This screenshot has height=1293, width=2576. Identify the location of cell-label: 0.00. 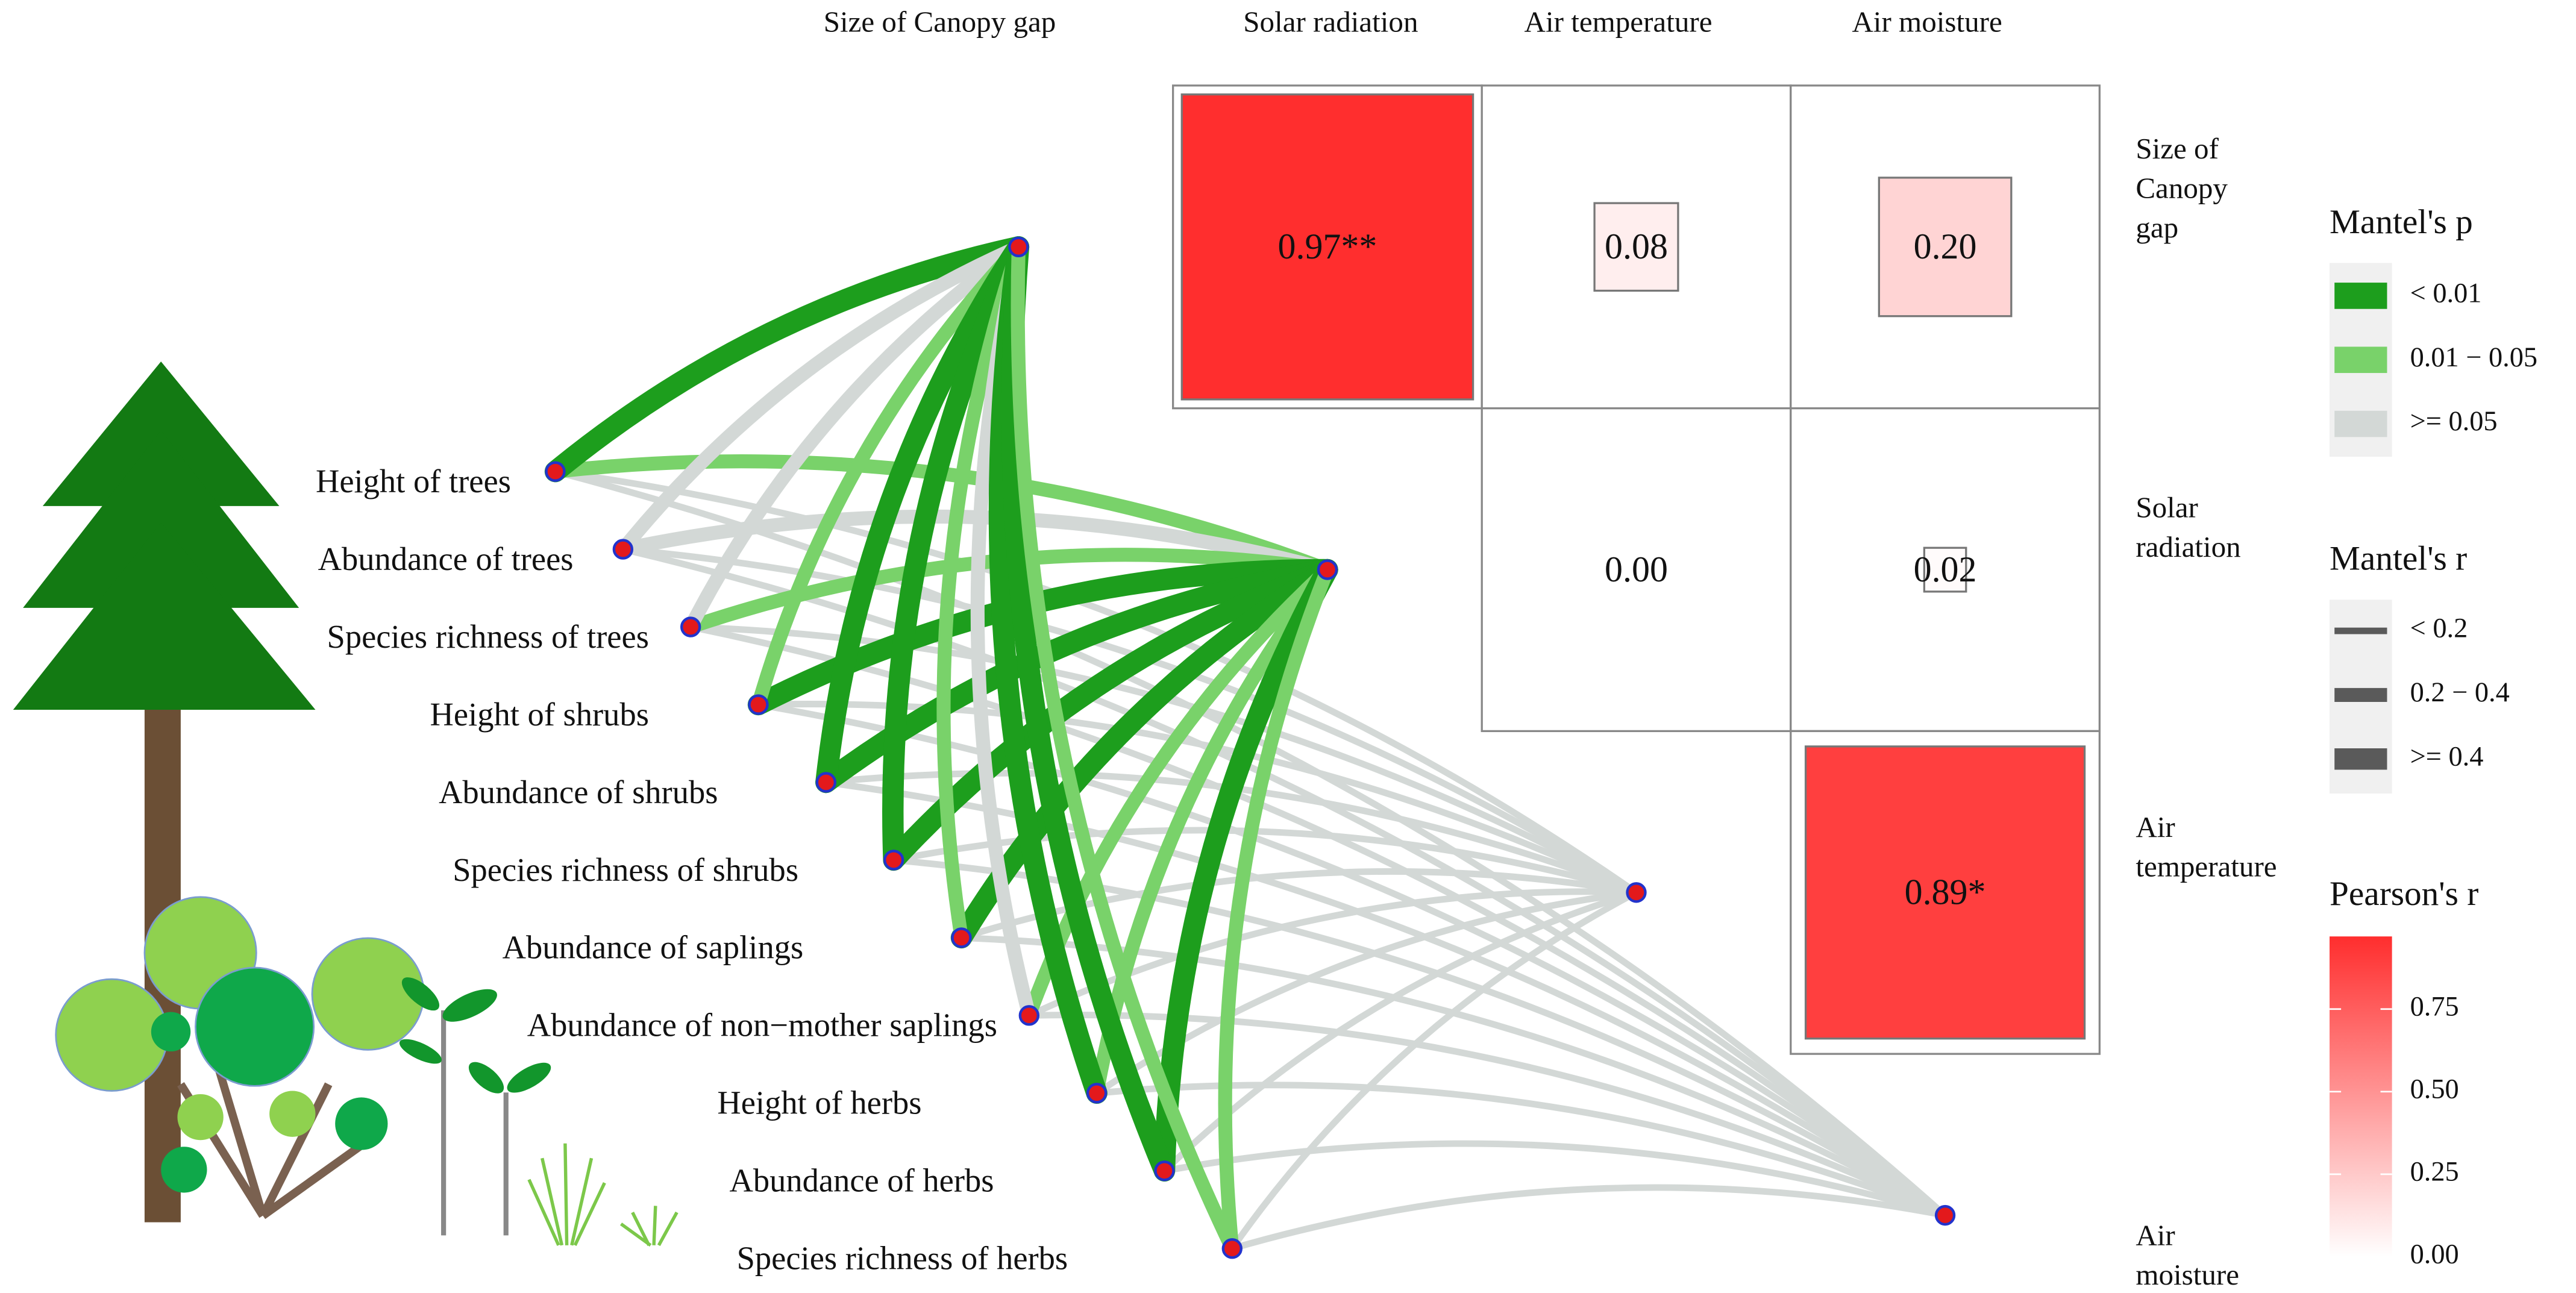
(1636, 569).